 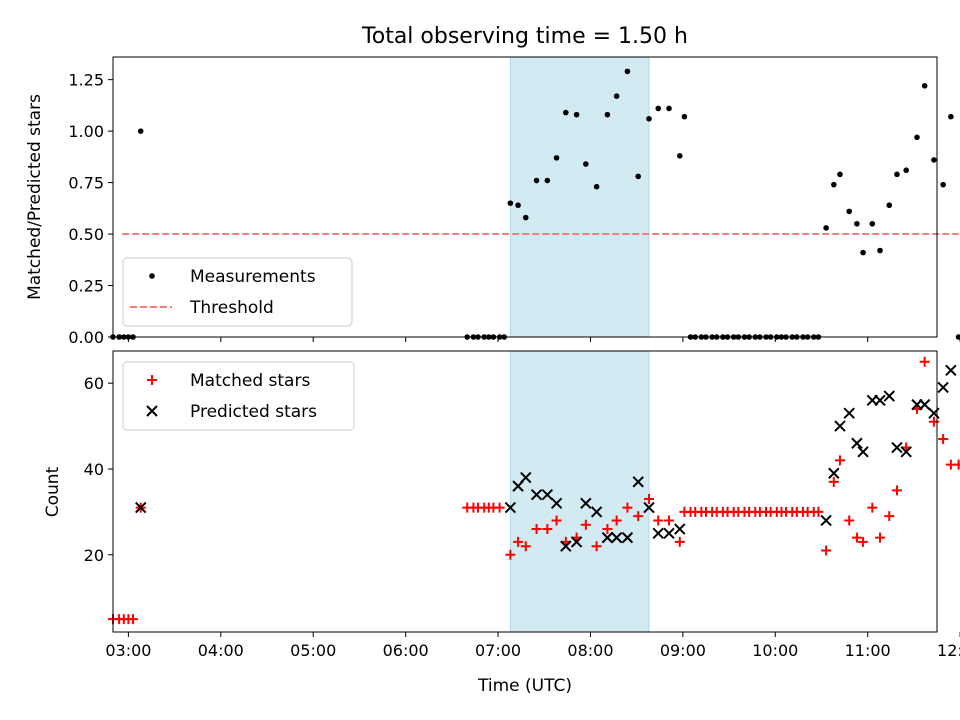 What do you see at coordinates (53, 491) in the screenshot?
I see `bottom-y-axis-label: Count` at bounding box center [53, 491].